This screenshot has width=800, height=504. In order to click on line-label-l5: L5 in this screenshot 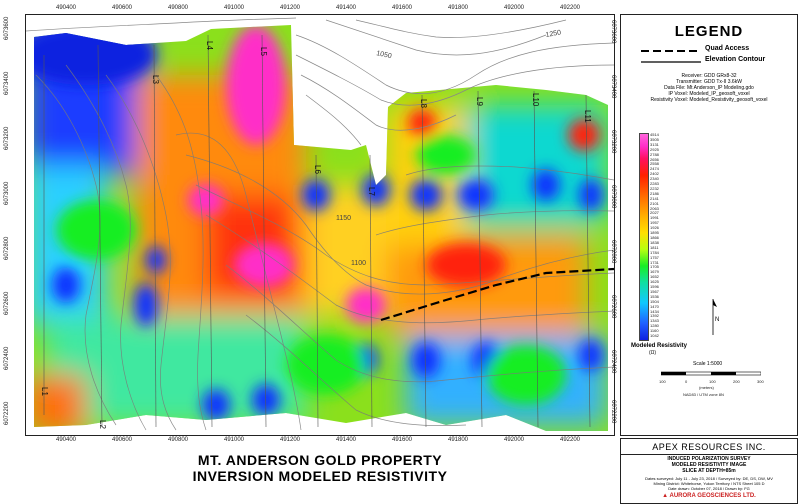, I will do `click(263, 51)`.